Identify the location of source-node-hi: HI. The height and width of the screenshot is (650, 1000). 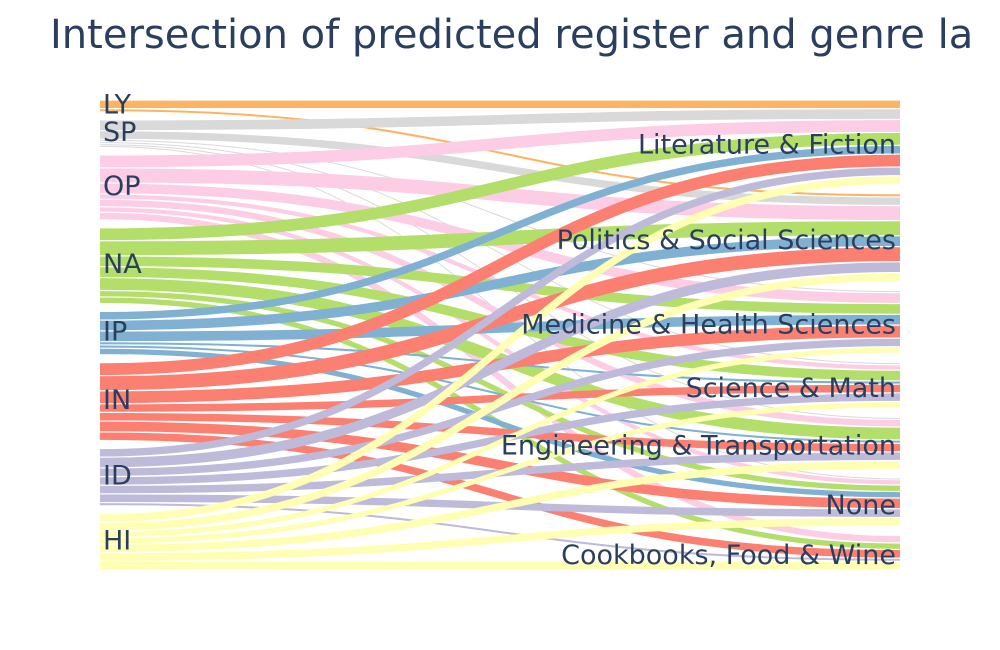
(117, 540).